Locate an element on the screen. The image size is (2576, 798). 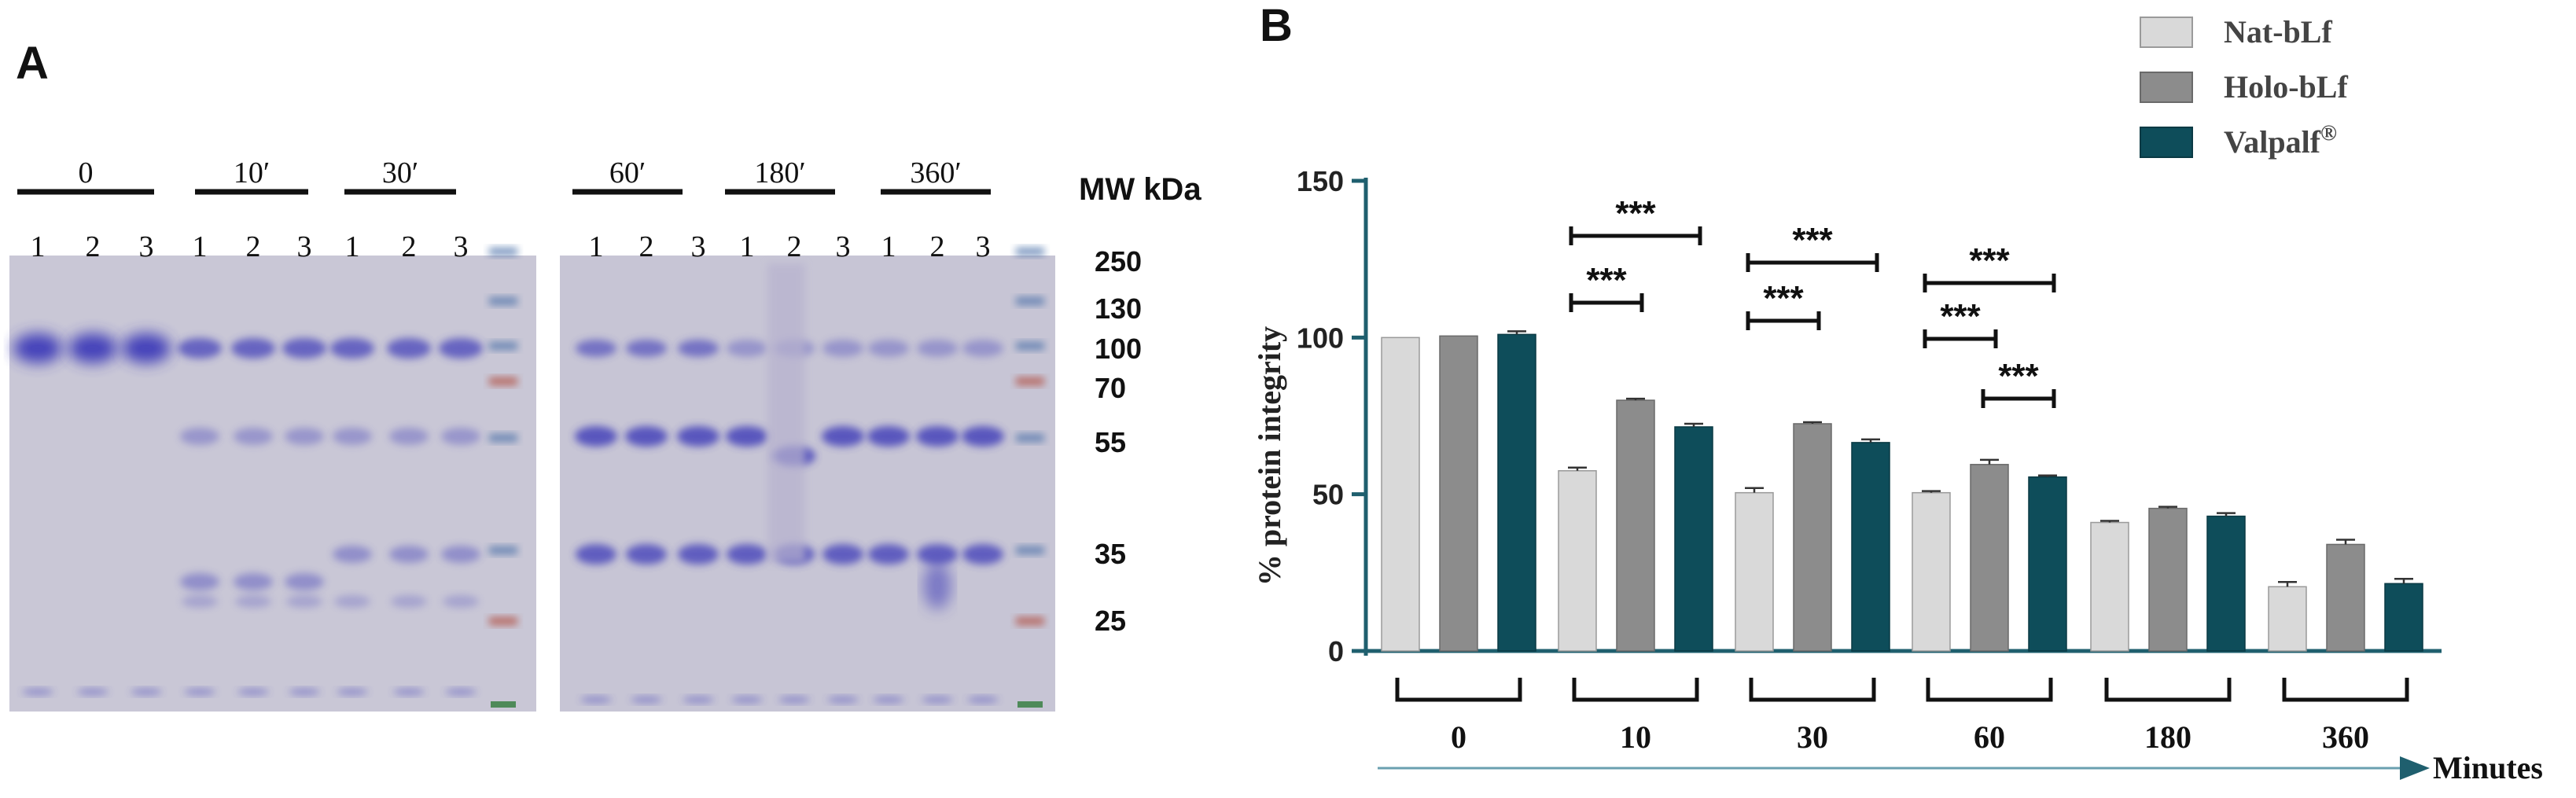
mw-marker-labels: 250 130 100 70 55 35 25 is located at coordinates (1118, 441).